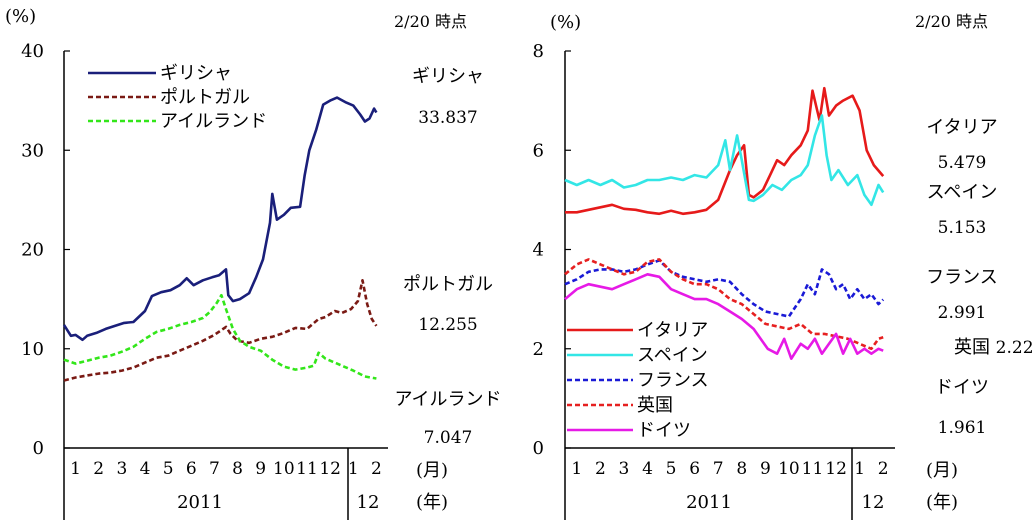  Describe the element at coordinates (32, 150) in the screenshot. I see `y-tick-label: 30` at that location.